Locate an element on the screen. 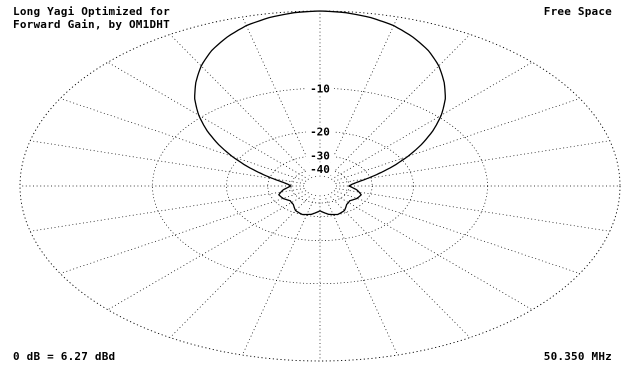  ring-labels: -10 -20 -30-40 is located at coordinates (320, 129).